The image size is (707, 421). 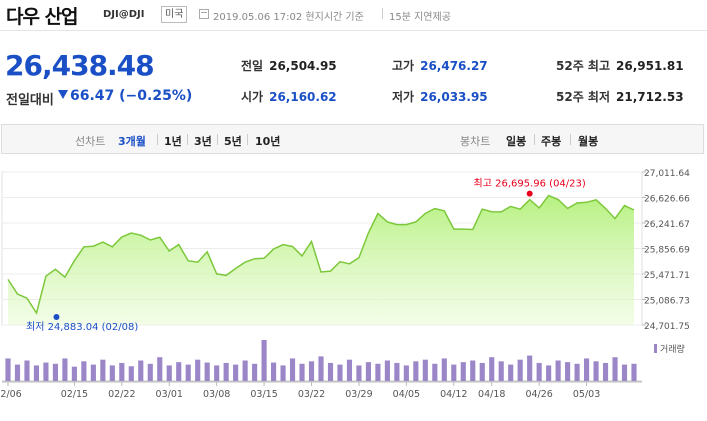 What do you see at coordinates (56, 317) in the screenshot?
I see `low-marker` at bounding box center [56, 317].